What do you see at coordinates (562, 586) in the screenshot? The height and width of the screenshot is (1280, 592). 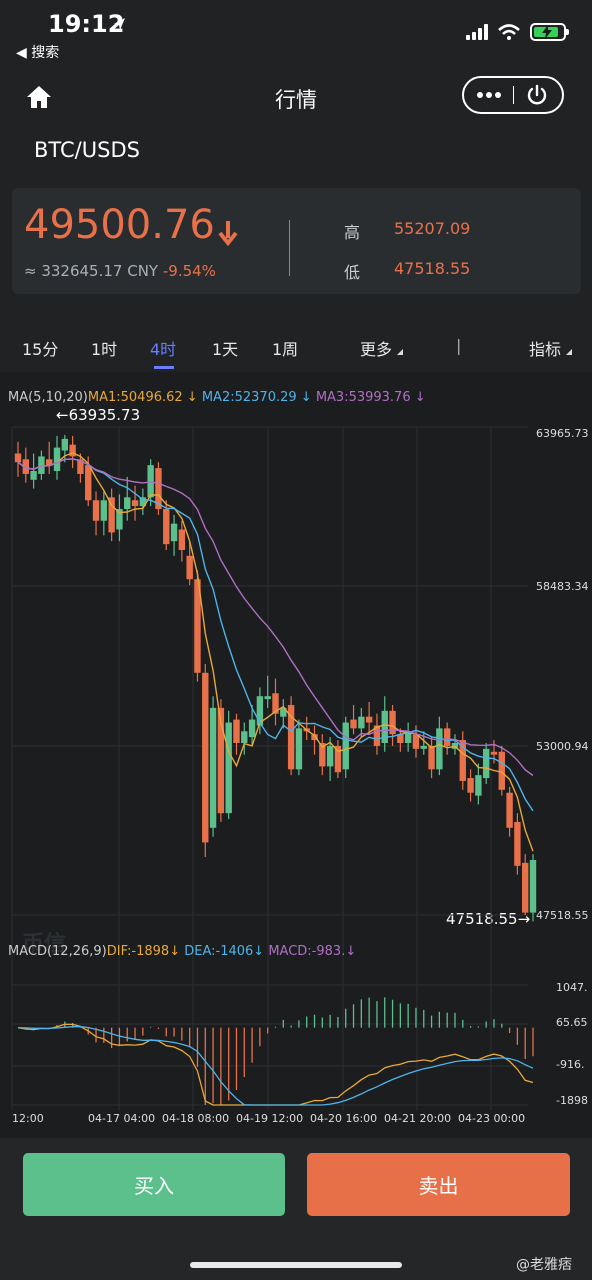 I see `y-tick-label: 58483.34` at bounding box center [562, 586].